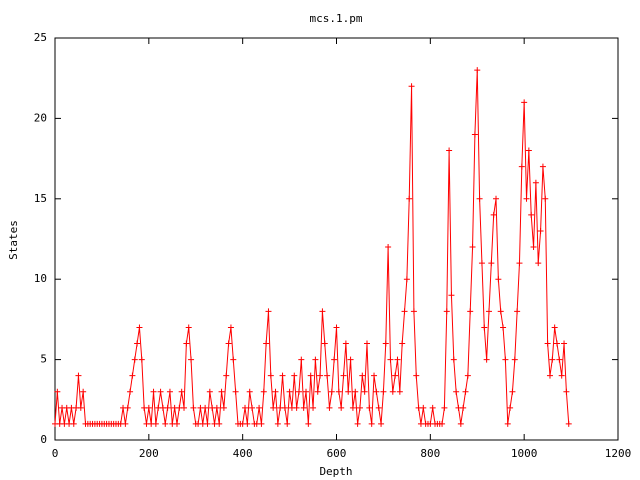 The height and width of the screenshot is (480, 640). What do you see at coordinates (13, 240) in the screenshot?
I see `y-axis-label: States` at bounding box center [13, 240].